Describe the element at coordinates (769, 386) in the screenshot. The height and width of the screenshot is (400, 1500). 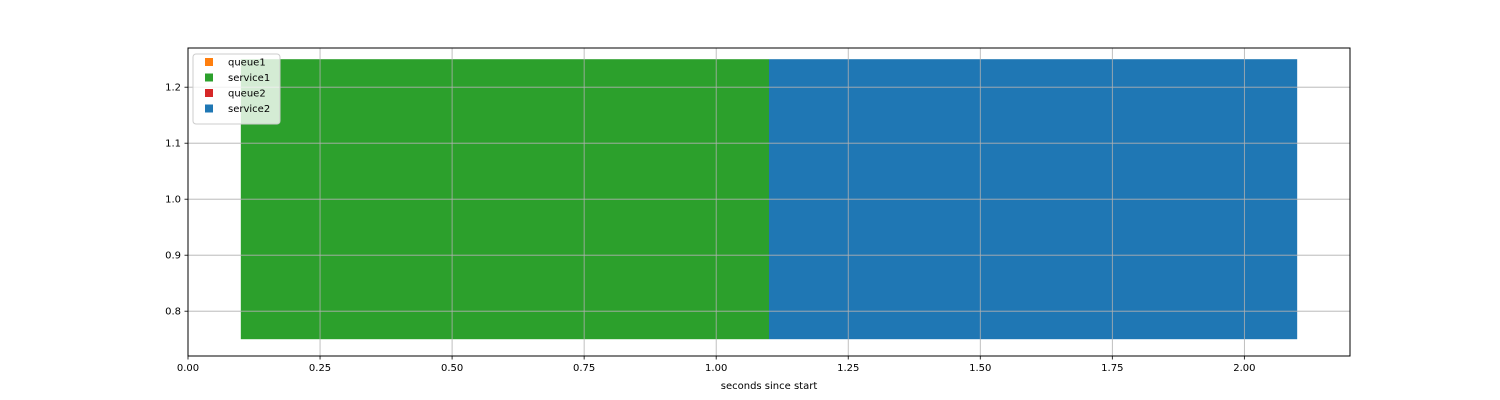
I see `x-axis-label: seconds since start` at that location.